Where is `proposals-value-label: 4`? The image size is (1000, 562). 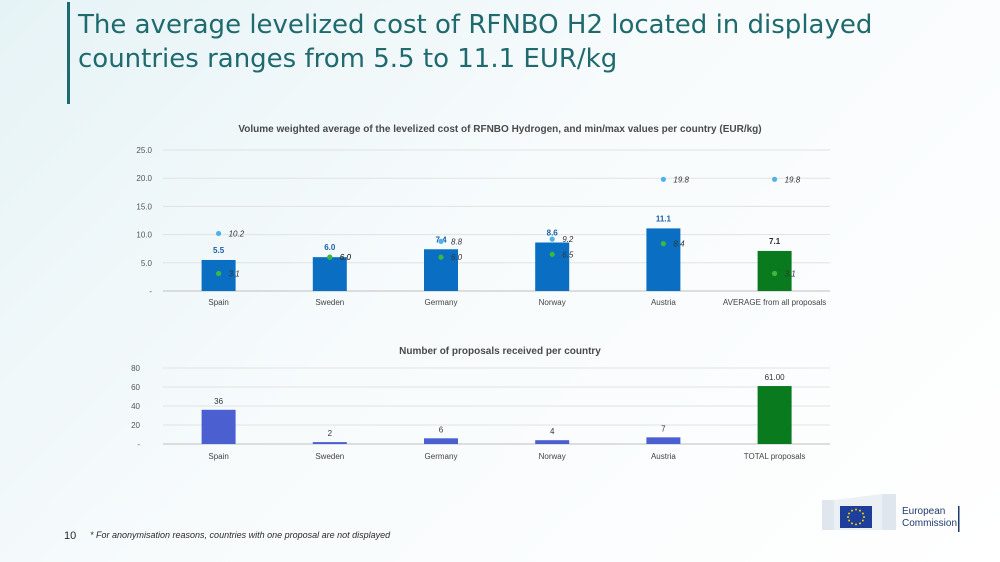 proposals-value-label: 4 is located at coordinates (552, 431).